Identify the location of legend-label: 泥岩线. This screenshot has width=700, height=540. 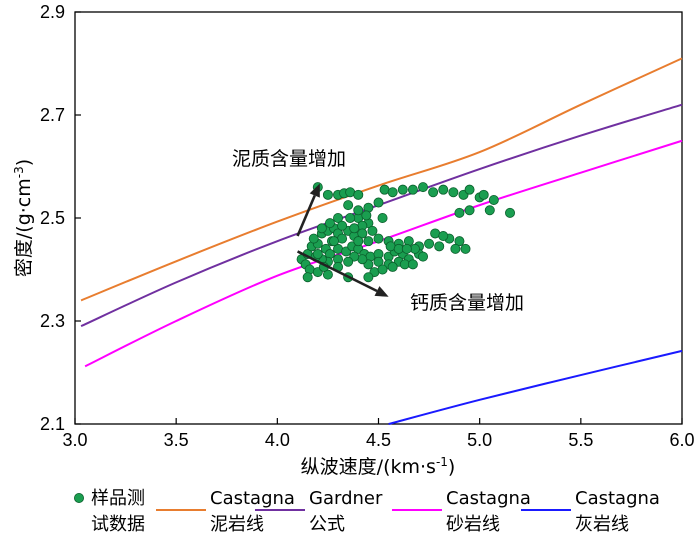
(237, 524).